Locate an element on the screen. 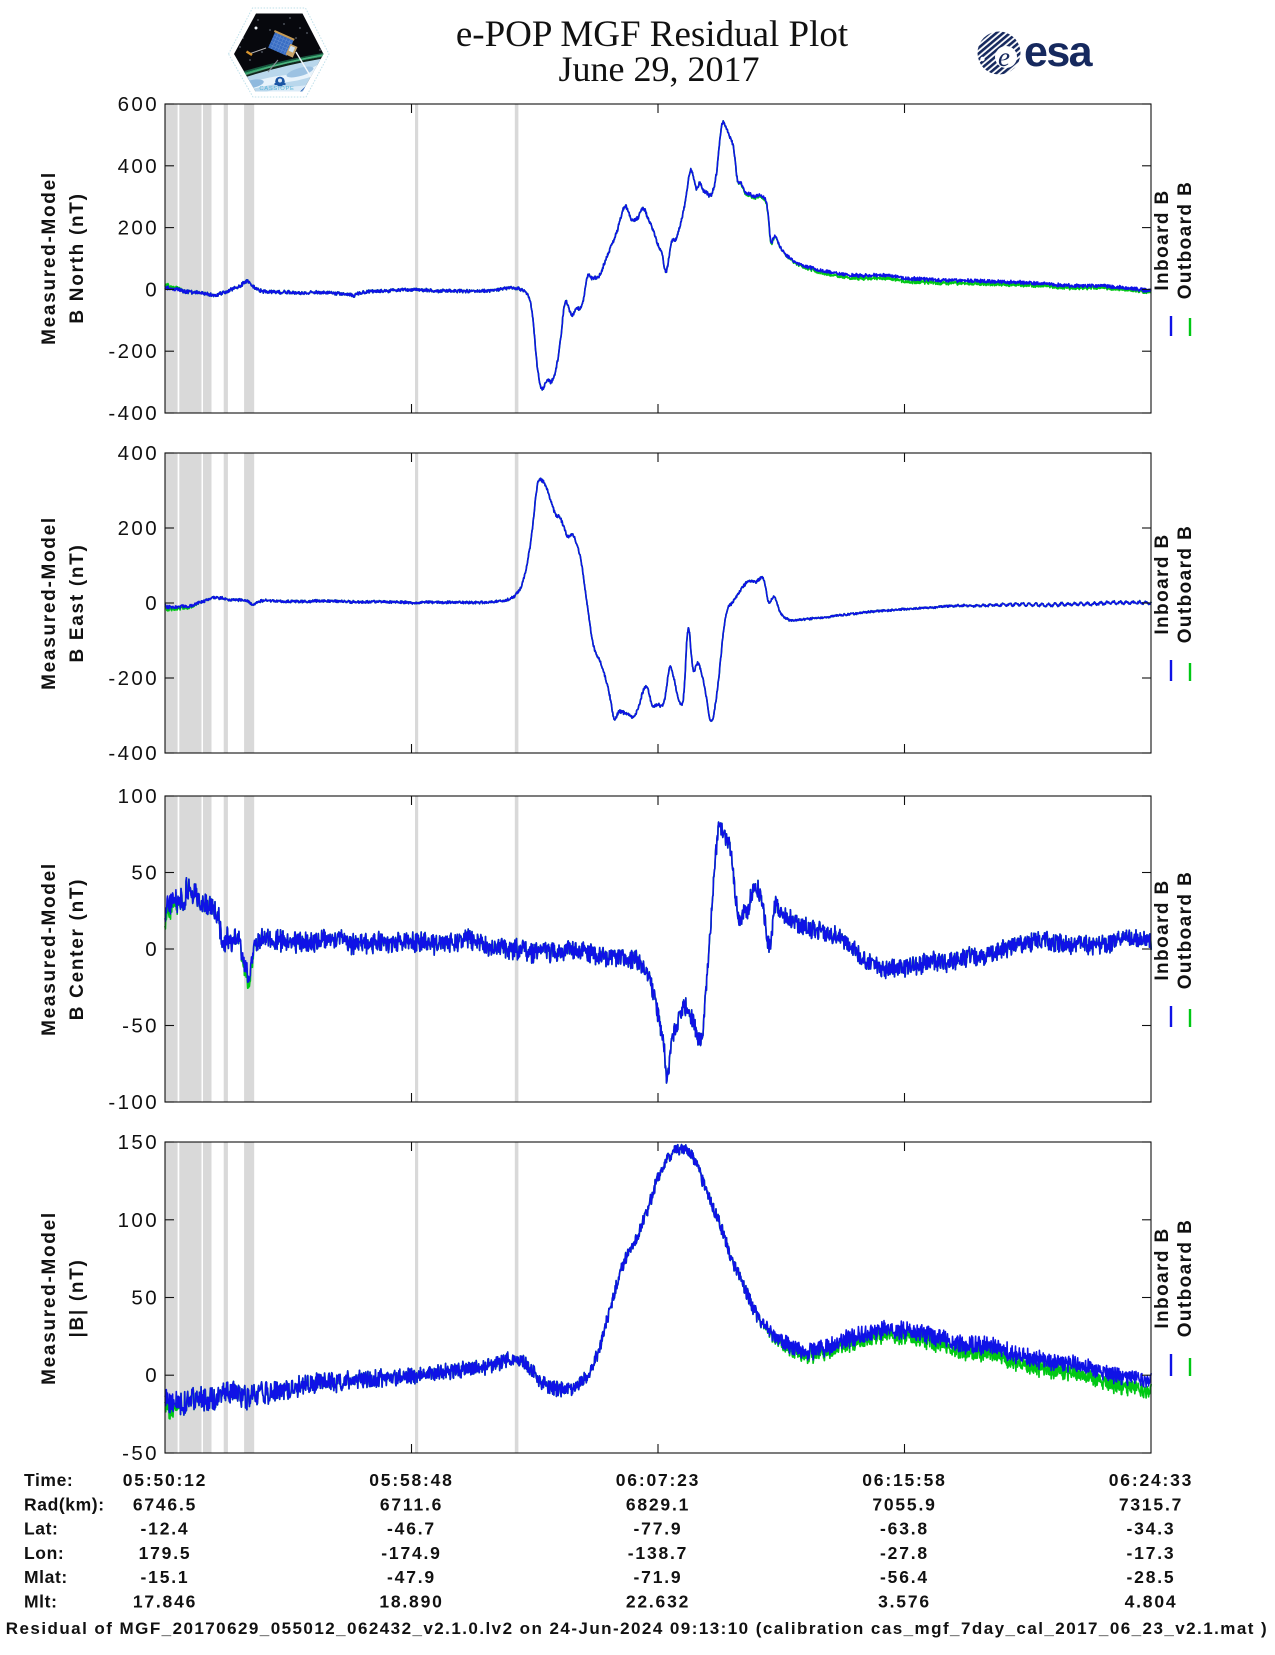 The height and width of the screenshot is (1655, 1275). svg-text: 6711.6 is located at coordinates (411, 1504).